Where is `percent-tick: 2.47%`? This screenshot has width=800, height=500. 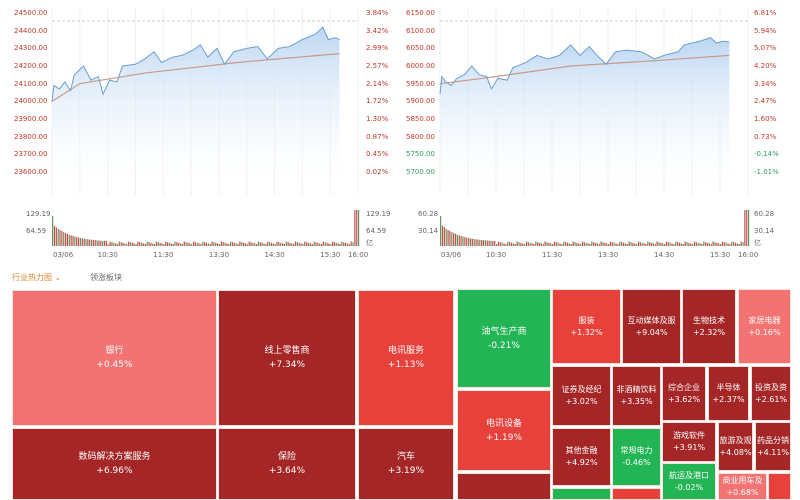 percent-tick: 2.47% is located at coordinates (765, 101).